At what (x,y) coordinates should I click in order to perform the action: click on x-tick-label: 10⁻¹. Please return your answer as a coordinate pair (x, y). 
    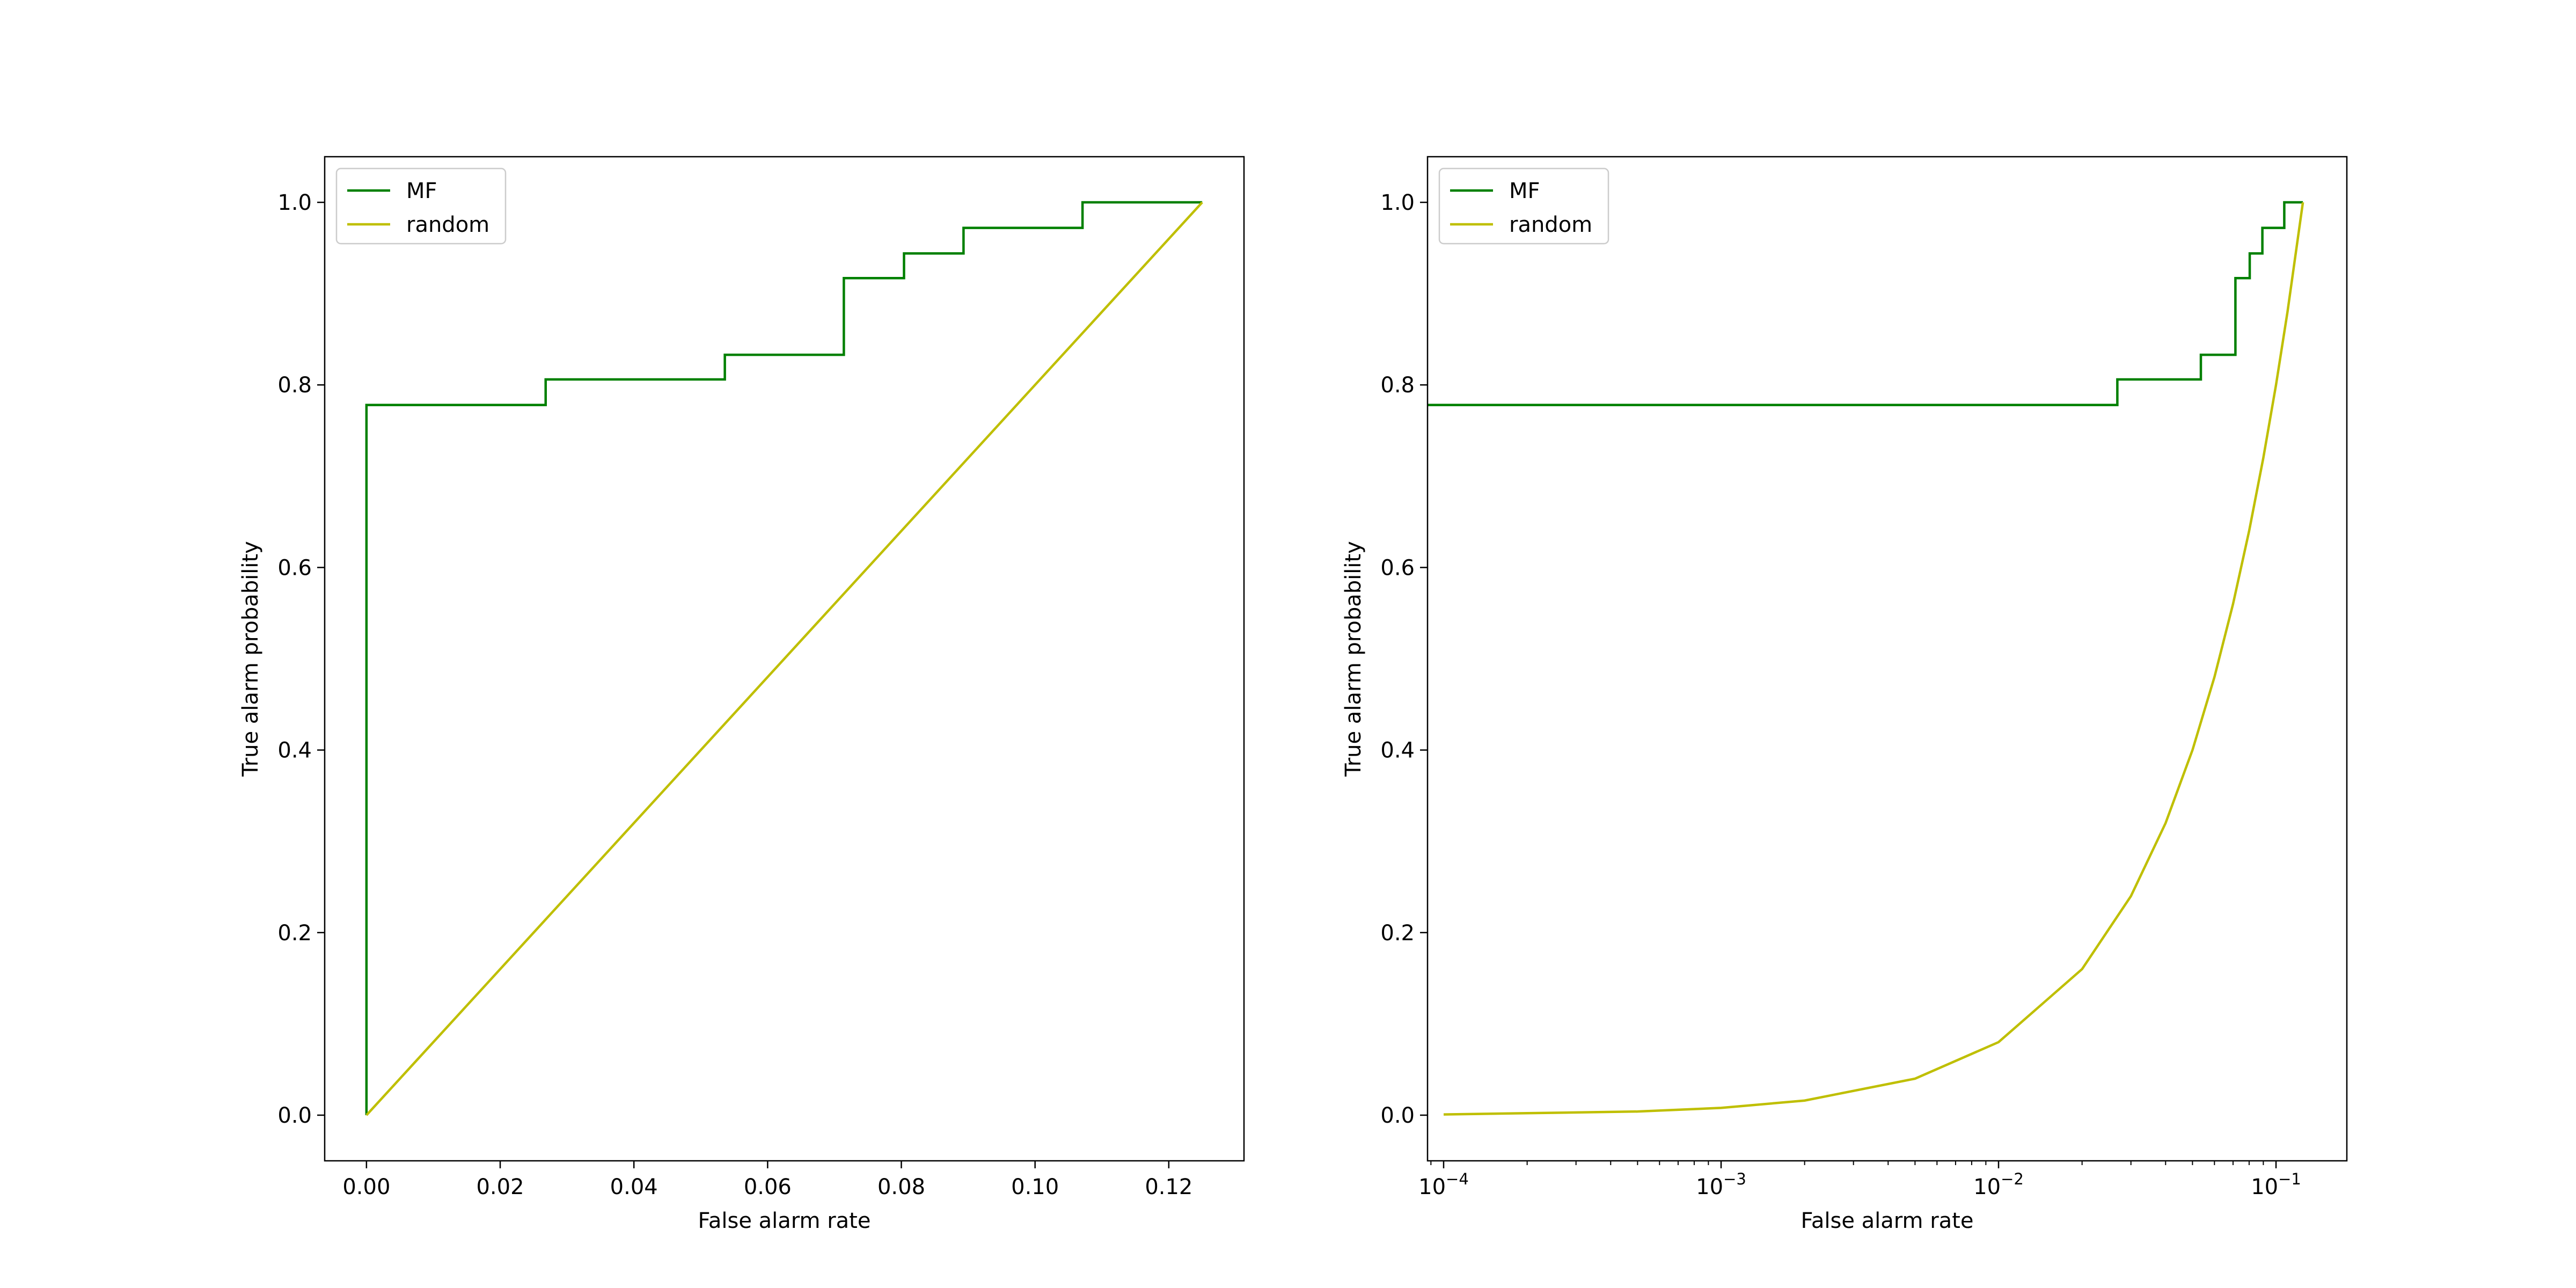
    Looking at the image, I should click on (2276, 1184).